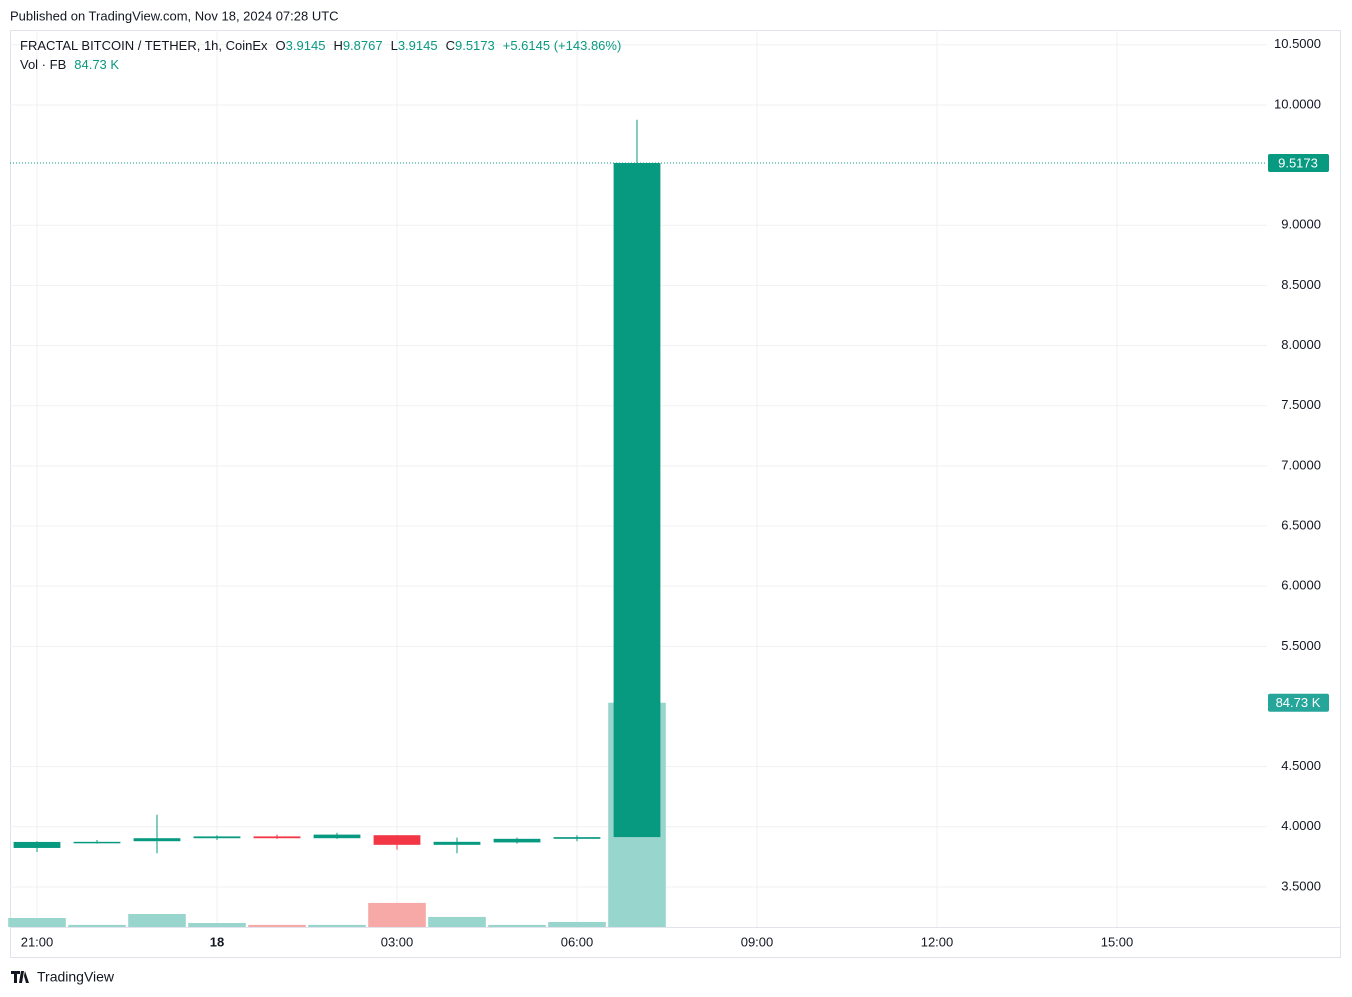 This screenshot has height=997, width=1352. What do you see at coordinates (96, 64) in the screenshot?
I see `volume-value: 84.73 K` at bounding box center [96, 64].